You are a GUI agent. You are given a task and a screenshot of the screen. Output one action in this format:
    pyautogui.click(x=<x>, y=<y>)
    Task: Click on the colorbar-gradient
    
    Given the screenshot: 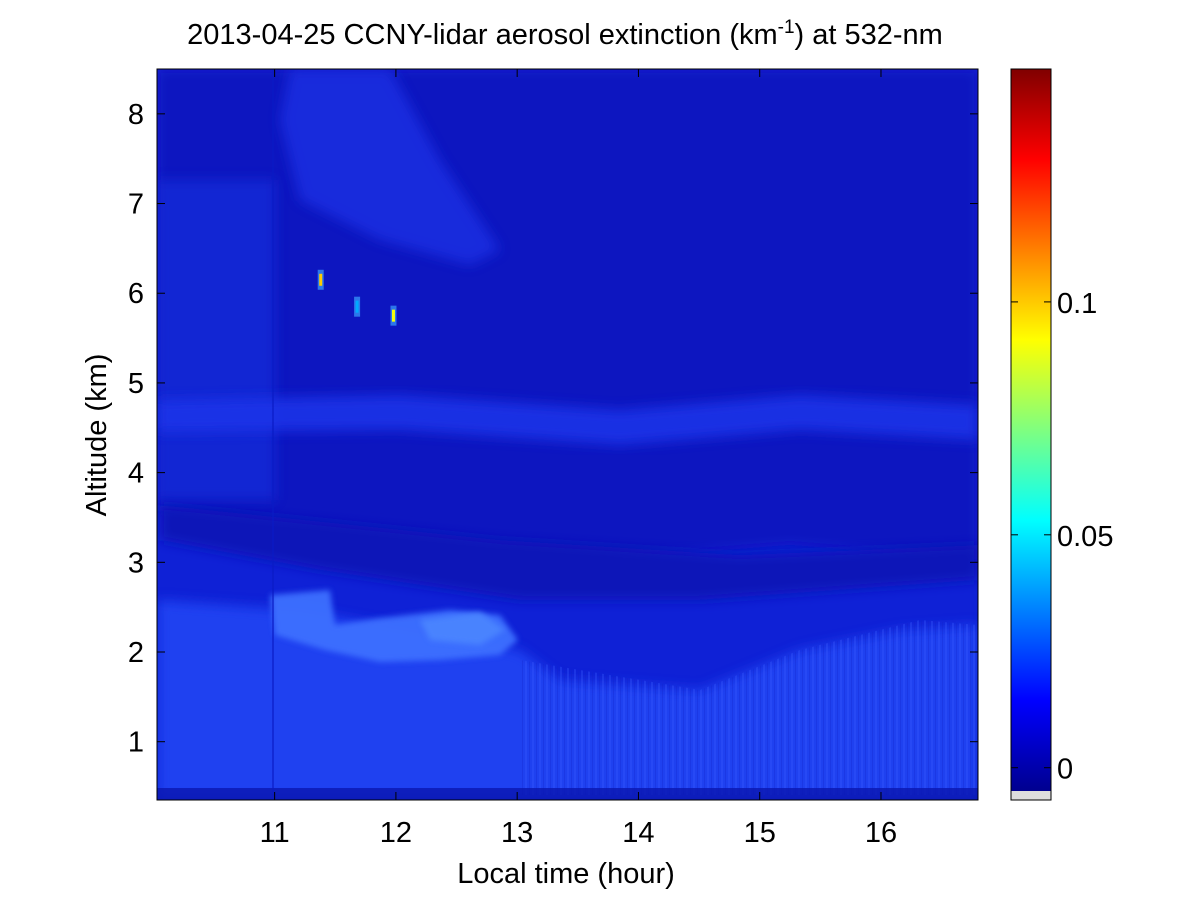 What is the action you would take?
    pyautogui.click(x=1031, y=430)
    